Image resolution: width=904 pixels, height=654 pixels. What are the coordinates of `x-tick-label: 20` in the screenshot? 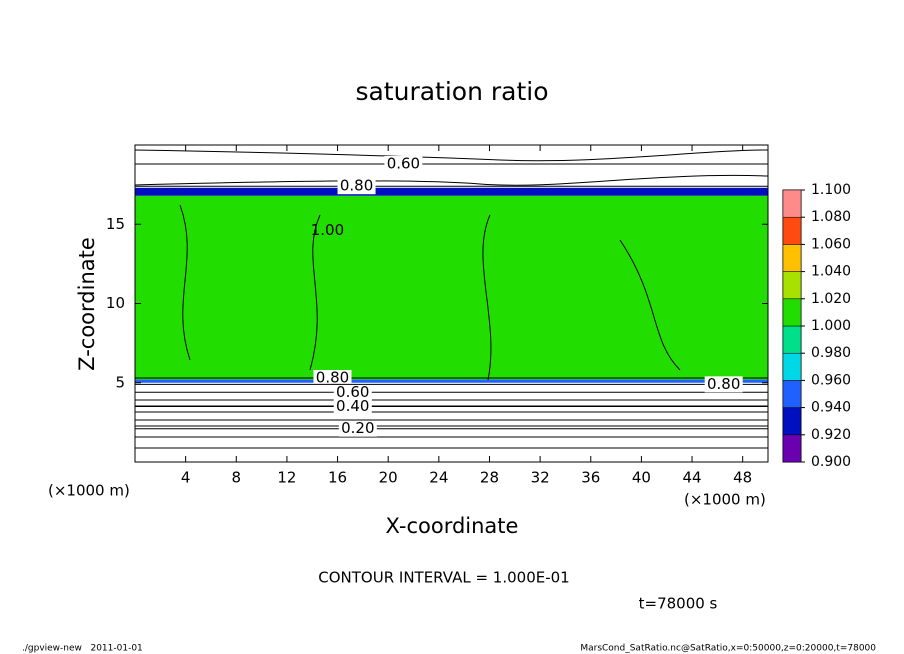 It's located at (388, 478).